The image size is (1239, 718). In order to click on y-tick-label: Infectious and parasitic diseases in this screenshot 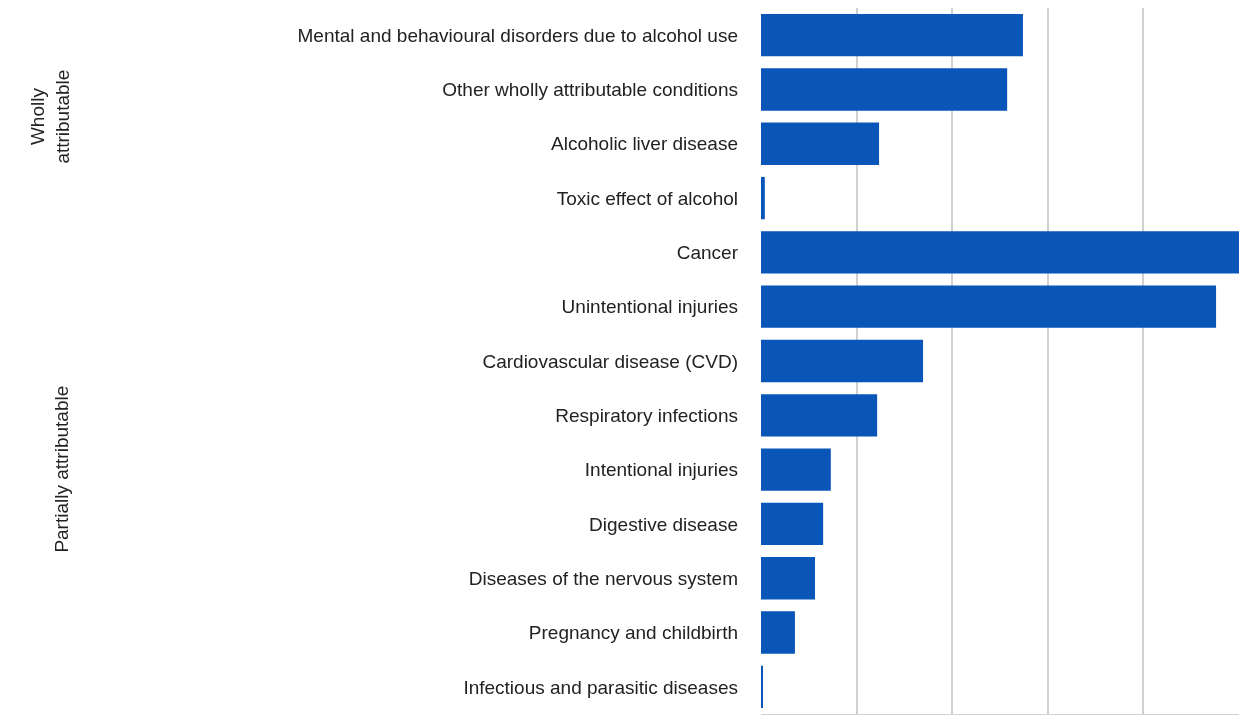, I will do `click(600, 687)`.